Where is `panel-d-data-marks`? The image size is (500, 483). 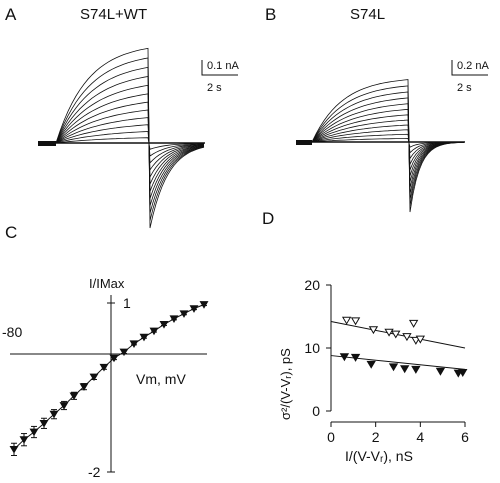 panel-d-data-marks is located at coordinates (399, 347).